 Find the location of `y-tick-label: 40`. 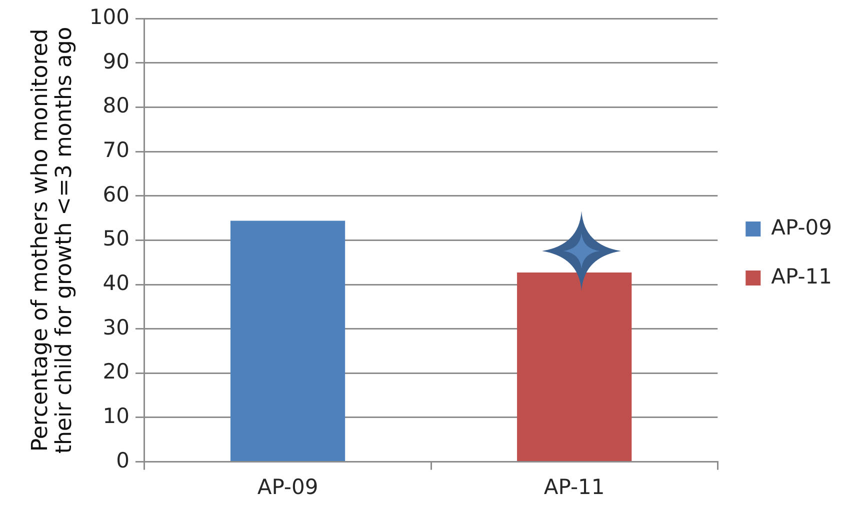

y-tick-label: 40 is located at coordinates (116, 282).